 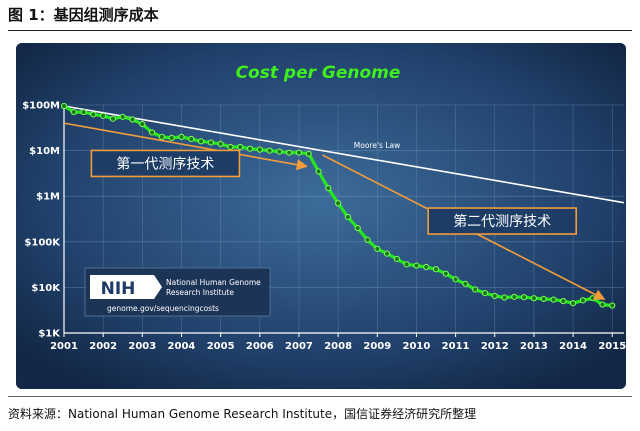 What do you see at coordinates (41, 106) in the screenshot?
I see `y-tick-label: $100M` at bounding box center [41, 106].